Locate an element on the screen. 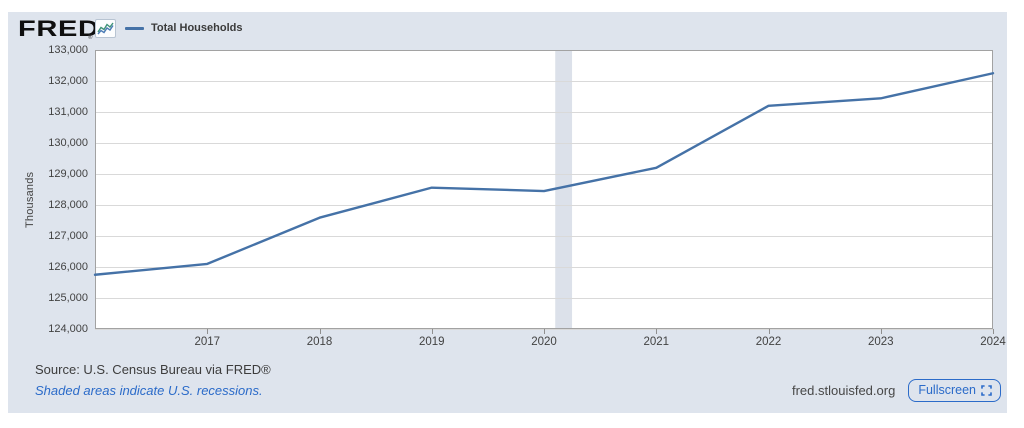  x-tick-label: 2020 is located at coordinates (544, 342).